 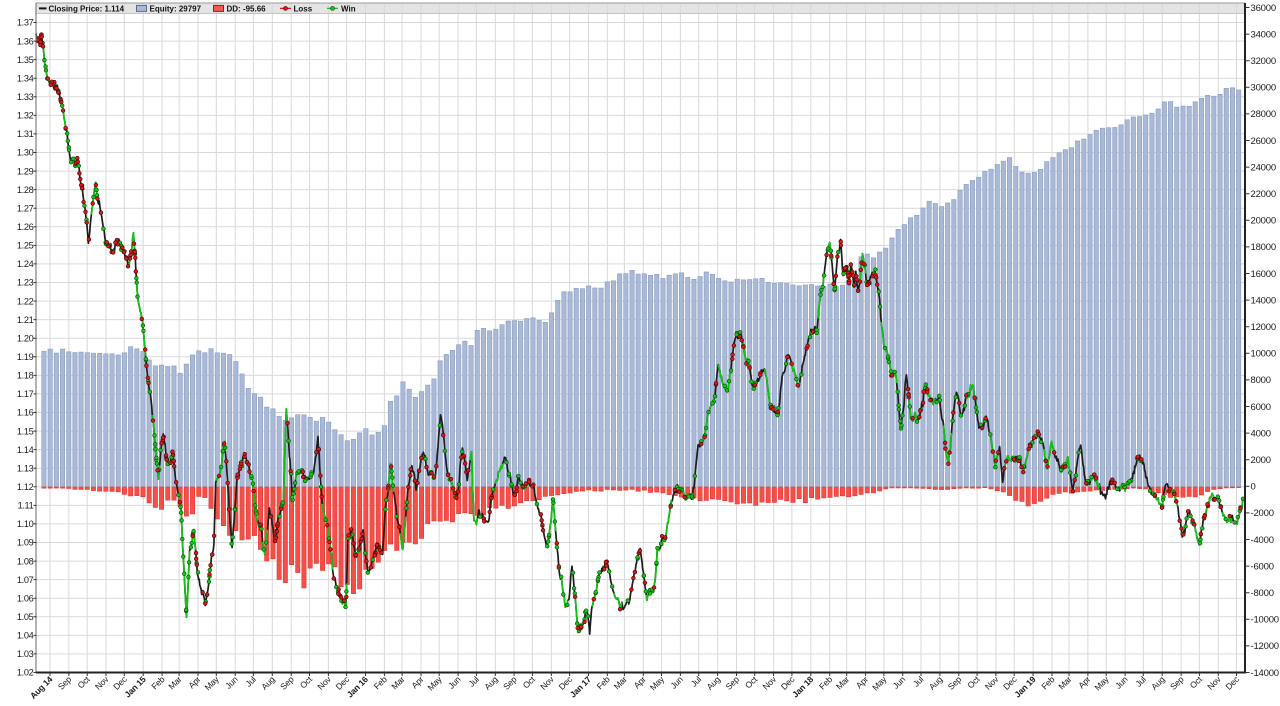 What do you see at coordinates (25, 320) in the screenshot?
I see `svg-text: 1.21` at bounding box center [25, 320].